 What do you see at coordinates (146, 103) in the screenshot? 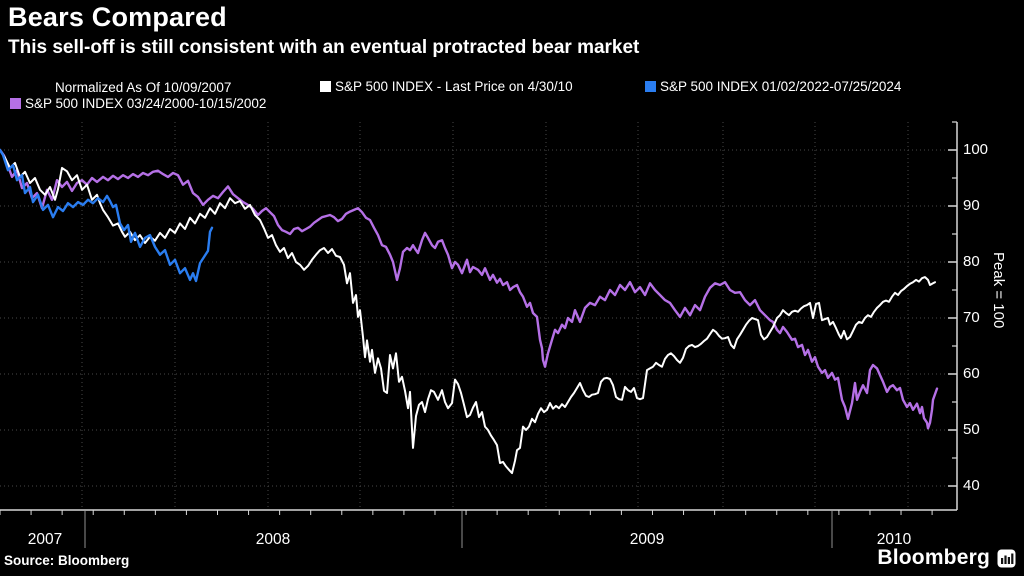
I see `legend-label-sp500-2000: S&P 500 INDEX 03/24/2000-10/15/2002` at bounding box center [146, 103].